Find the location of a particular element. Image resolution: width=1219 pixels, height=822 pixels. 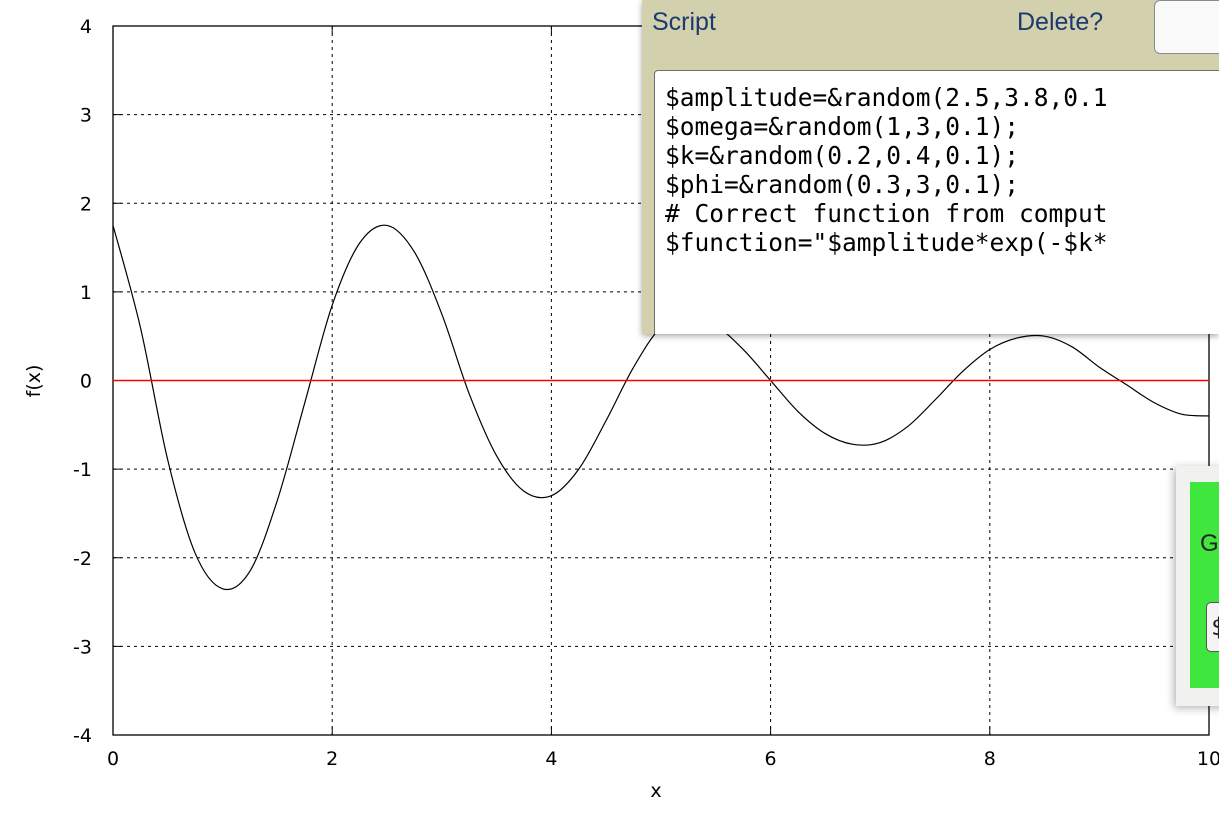

y-tick-label: 2 is located at coordinates (86, 204).